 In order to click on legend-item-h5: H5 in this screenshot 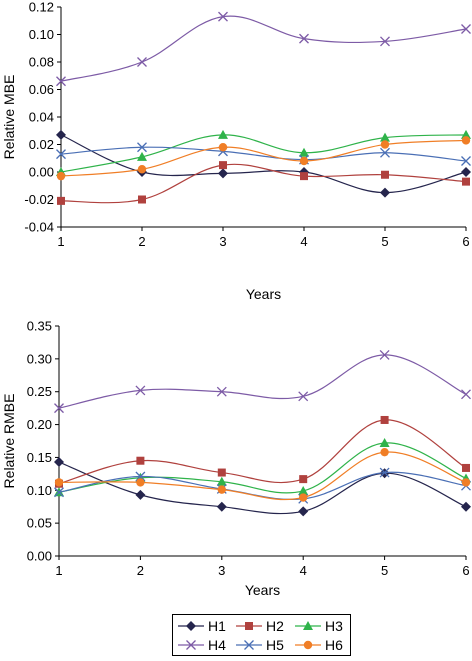, I will do `click(260, 645)`.